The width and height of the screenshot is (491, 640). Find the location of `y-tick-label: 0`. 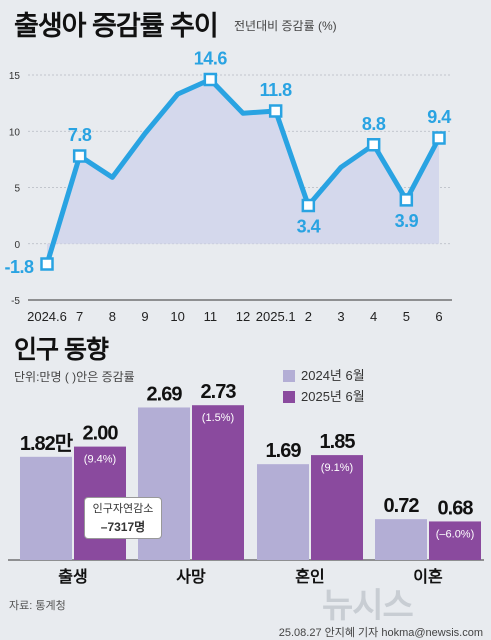

y-tick-label: 0 is located at coordinates (17, 245).